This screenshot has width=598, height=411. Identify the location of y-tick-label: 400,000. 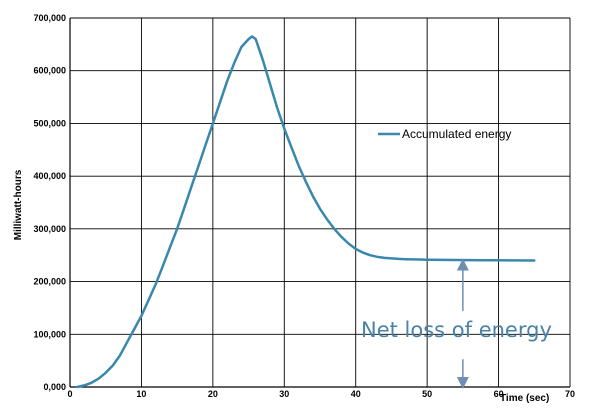
(49, 176).